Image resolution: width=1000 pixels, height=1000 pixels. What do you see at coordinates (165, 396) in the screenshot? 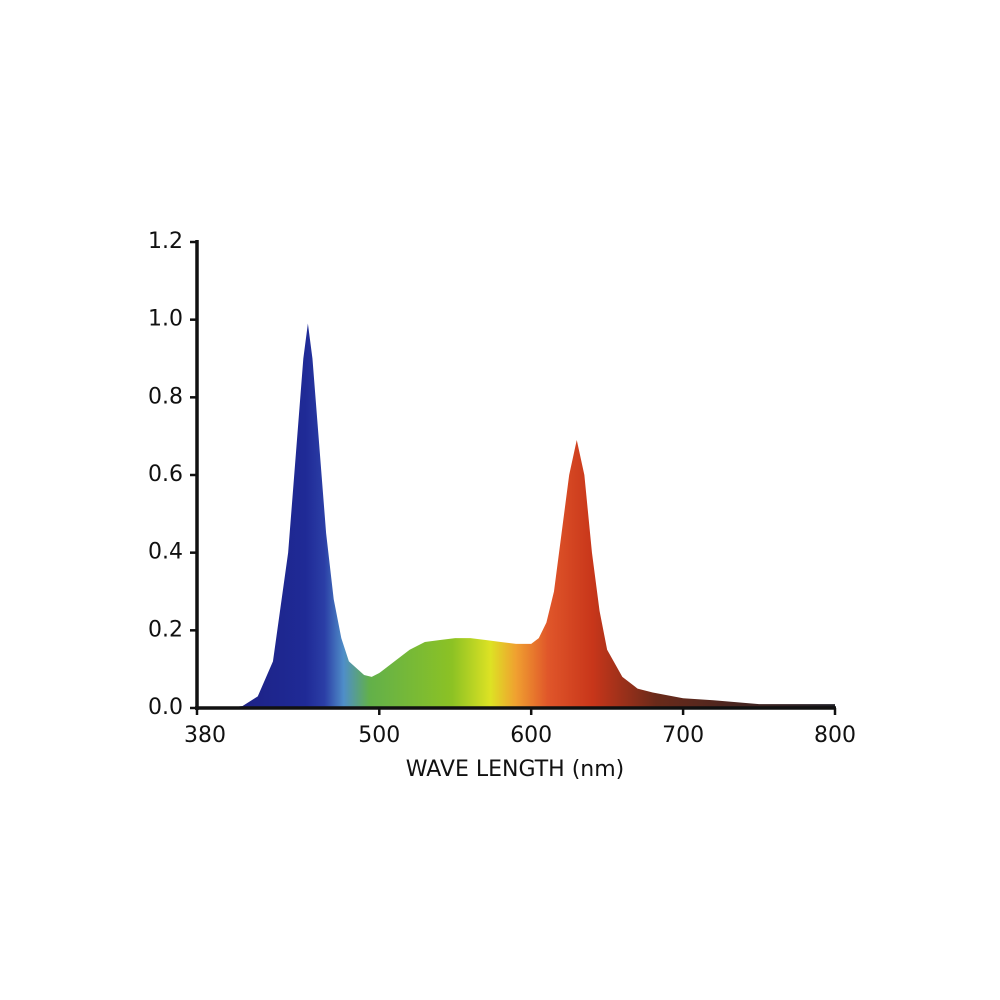
I see `y-tick-label: 0.8` at bounding box center [165, 396].